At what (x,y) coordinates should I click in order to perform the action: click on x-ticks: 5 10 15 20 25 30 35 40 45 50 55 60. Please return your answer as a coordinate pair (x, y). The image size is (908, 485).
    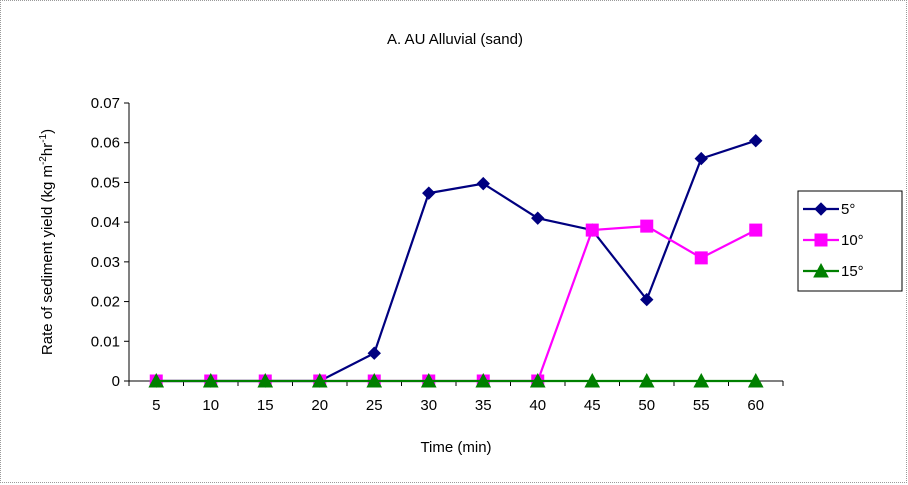
    Looking at the image, I should click on (456, 397).